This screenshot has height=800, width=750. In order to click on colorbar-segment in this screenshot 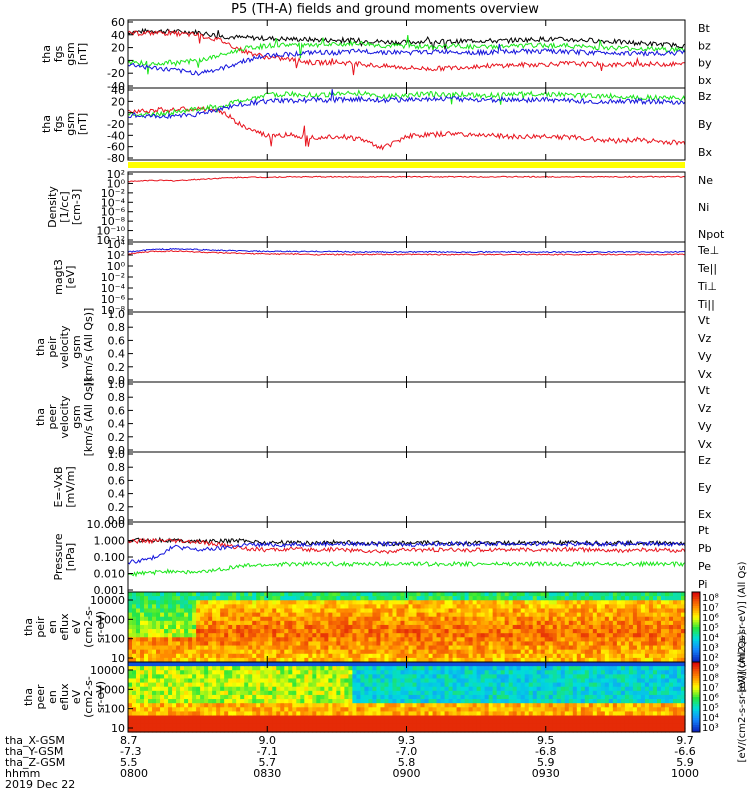, I will do `click(696, 614)`.